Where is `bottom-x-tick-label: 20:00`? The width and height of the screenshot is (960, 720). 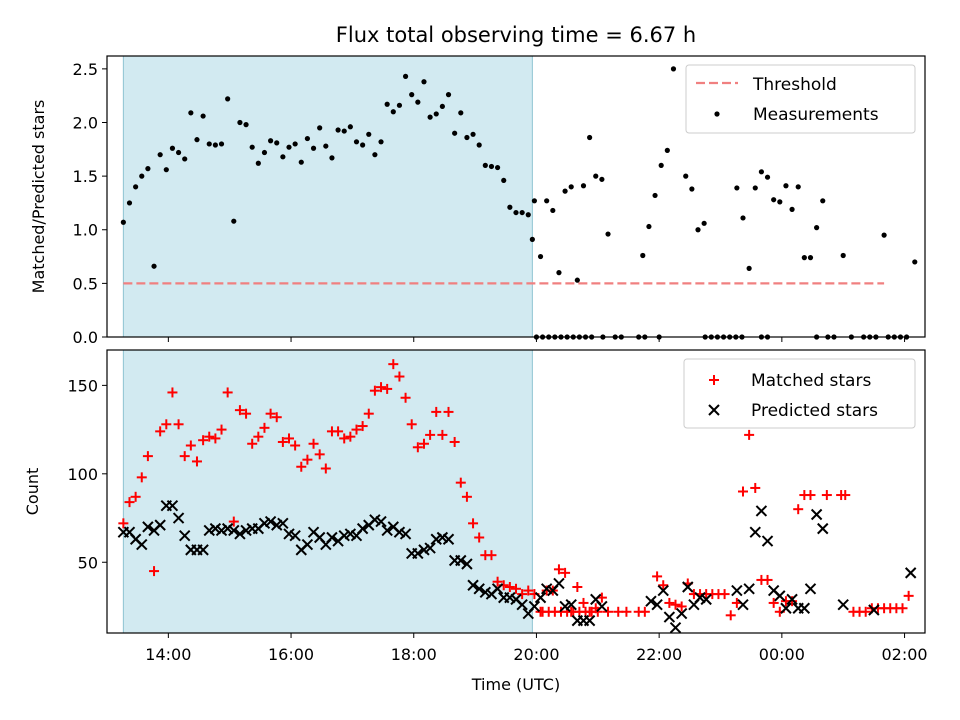 bottom-x-tick-label: 20:00 is located at coordinates (536, 654).